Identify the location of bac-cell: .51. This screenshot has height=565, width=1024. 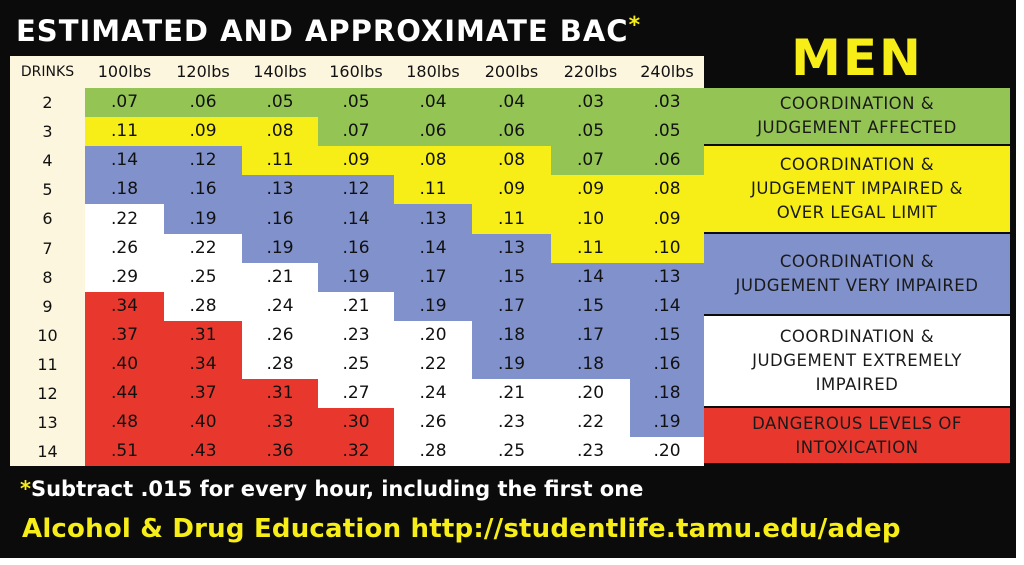
(124, 451).